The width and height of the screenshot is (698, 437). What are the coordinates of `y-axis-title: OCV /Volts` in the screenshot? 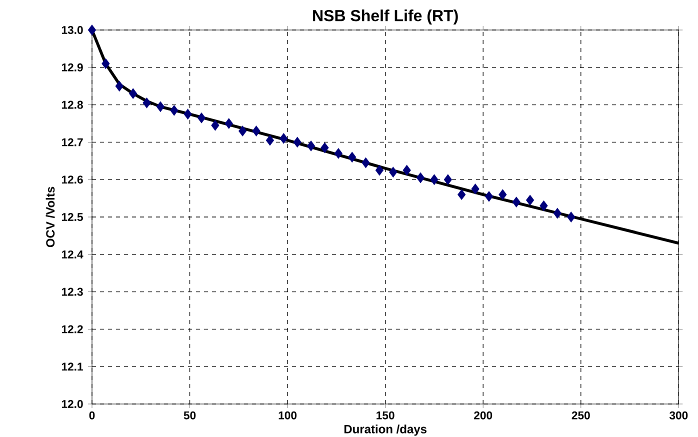 It's located at (50, 217).